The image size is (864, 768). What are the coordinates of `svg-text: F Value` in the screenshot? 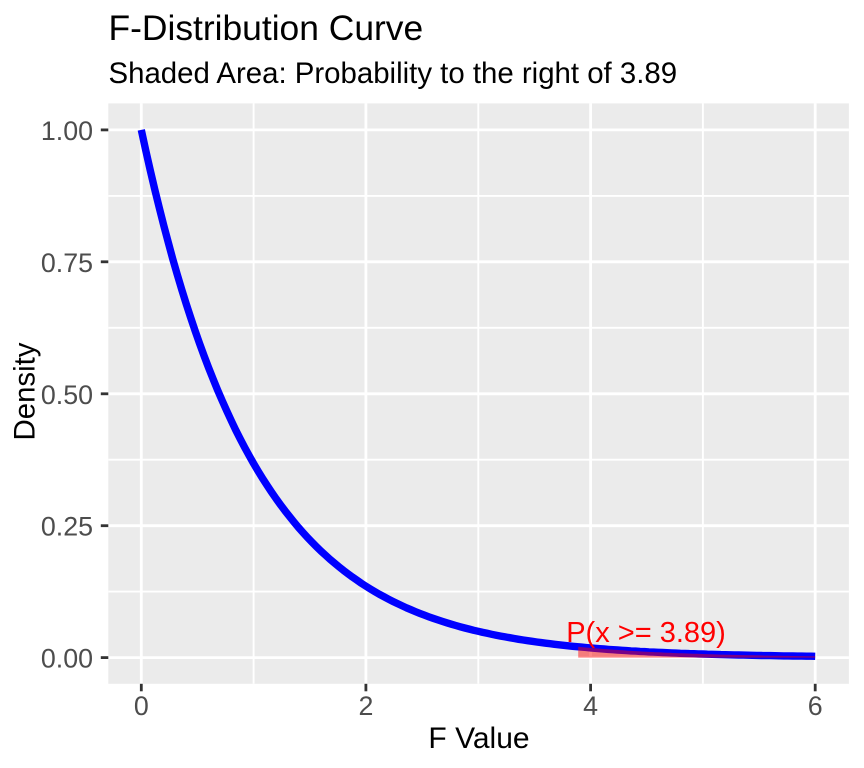 It's located at (478, 738).